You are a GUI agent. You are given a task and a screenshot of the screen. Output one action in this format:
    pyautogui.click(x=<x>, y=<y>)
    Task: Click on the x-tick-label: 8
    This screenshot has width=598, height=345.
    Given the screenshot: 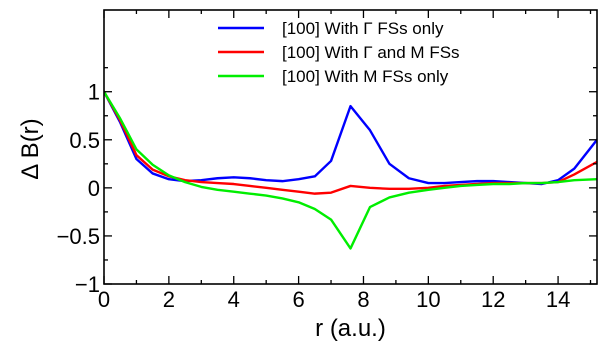 What is the action you would take?
    pyautogui.click(x=363, y=299)
    